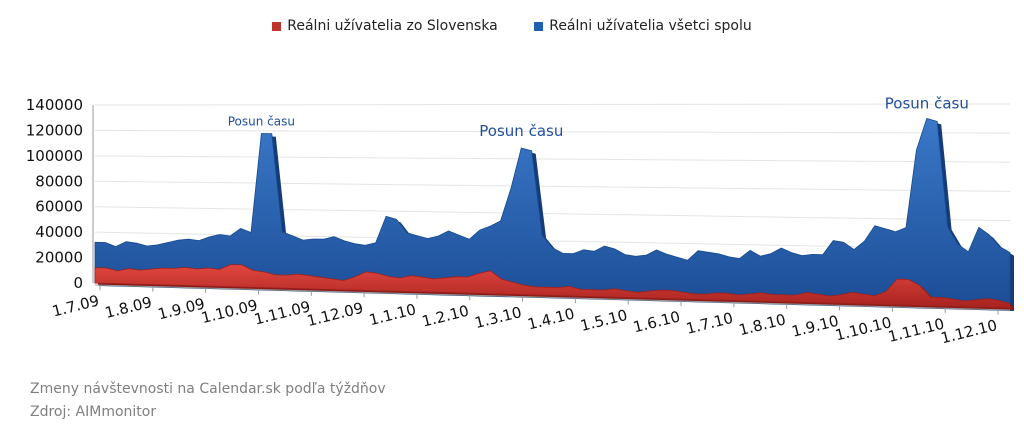  I want to click on y-tick-label: 40000, so click(59, 232).